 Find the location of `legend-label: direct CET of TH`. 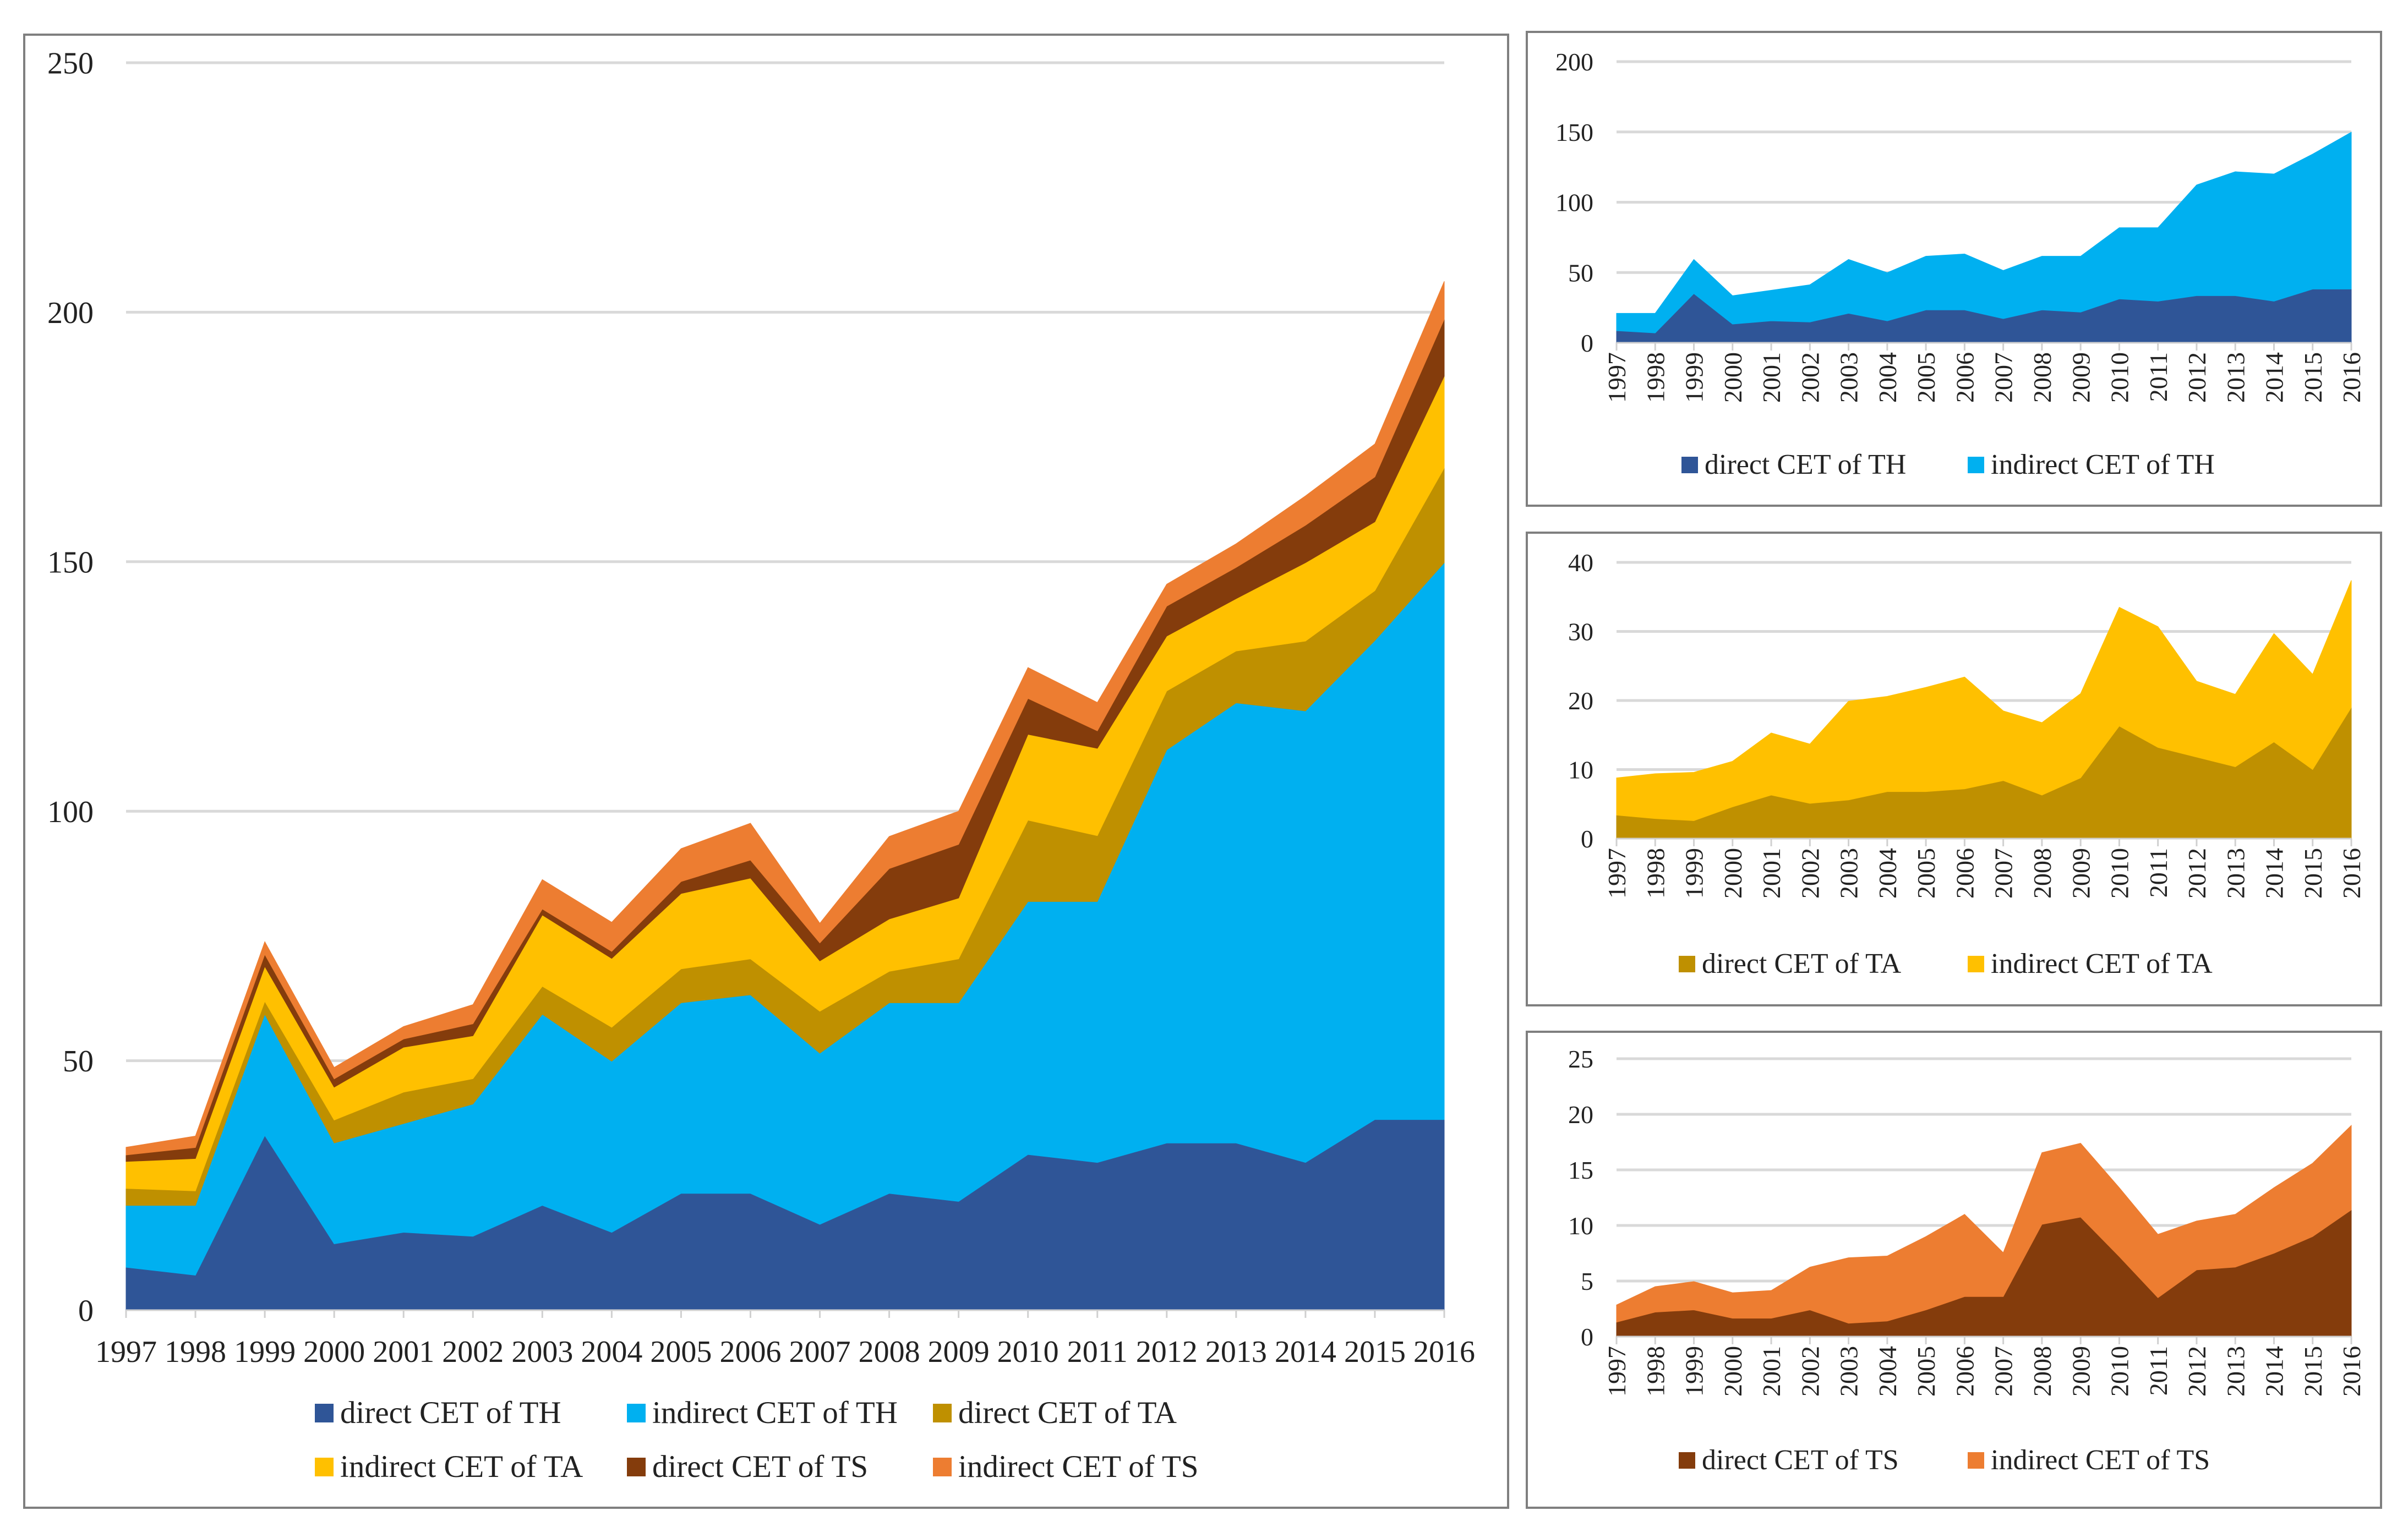

legend-label: direct CET of TH is located at coordinates (1806, 465).